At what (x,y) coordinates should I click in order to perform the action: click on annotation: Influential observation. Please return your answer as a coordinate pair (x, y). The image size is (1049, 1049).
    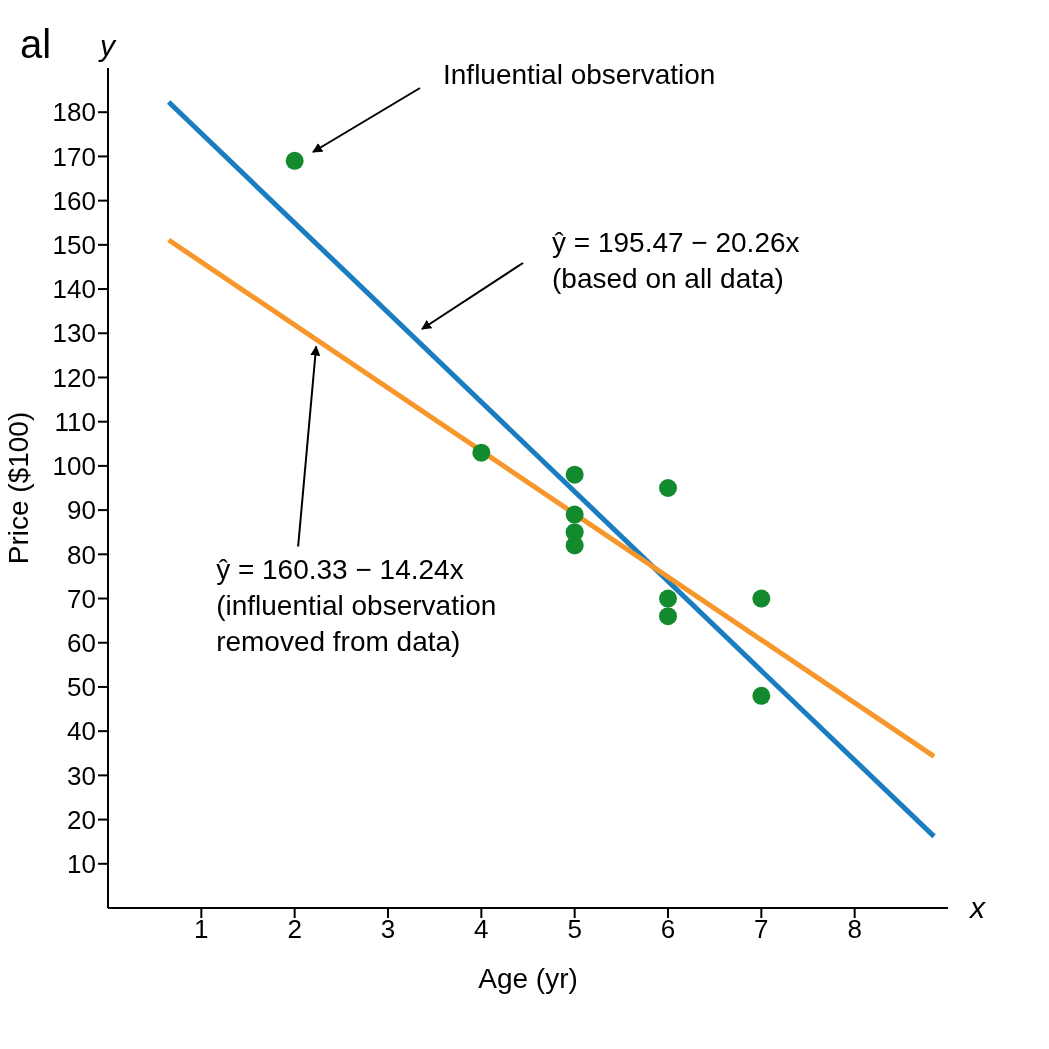
    Looking at the image, I should click on (579, 74).